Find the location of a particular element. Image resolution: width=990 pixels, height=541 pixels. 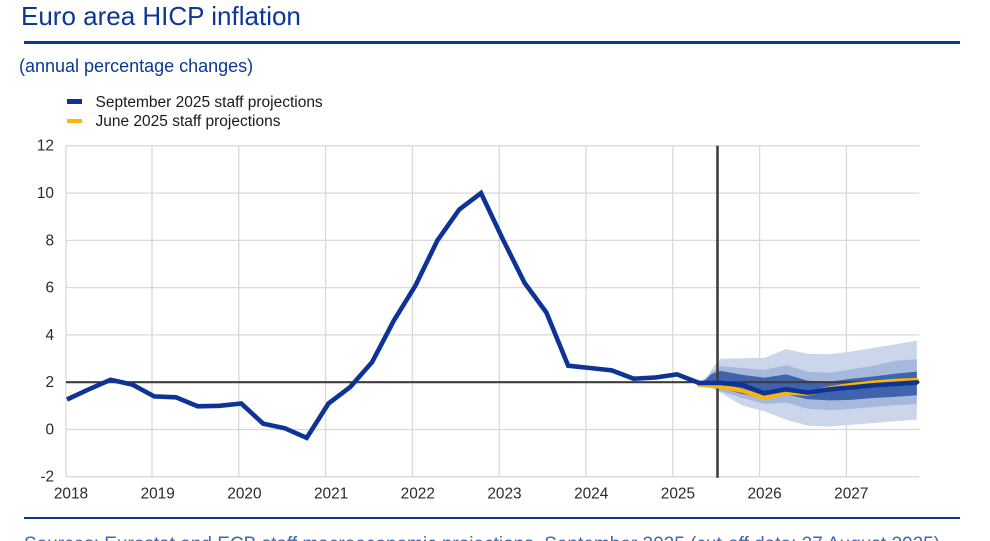

svg-text: 2018 is located at coordinates (71, 493).